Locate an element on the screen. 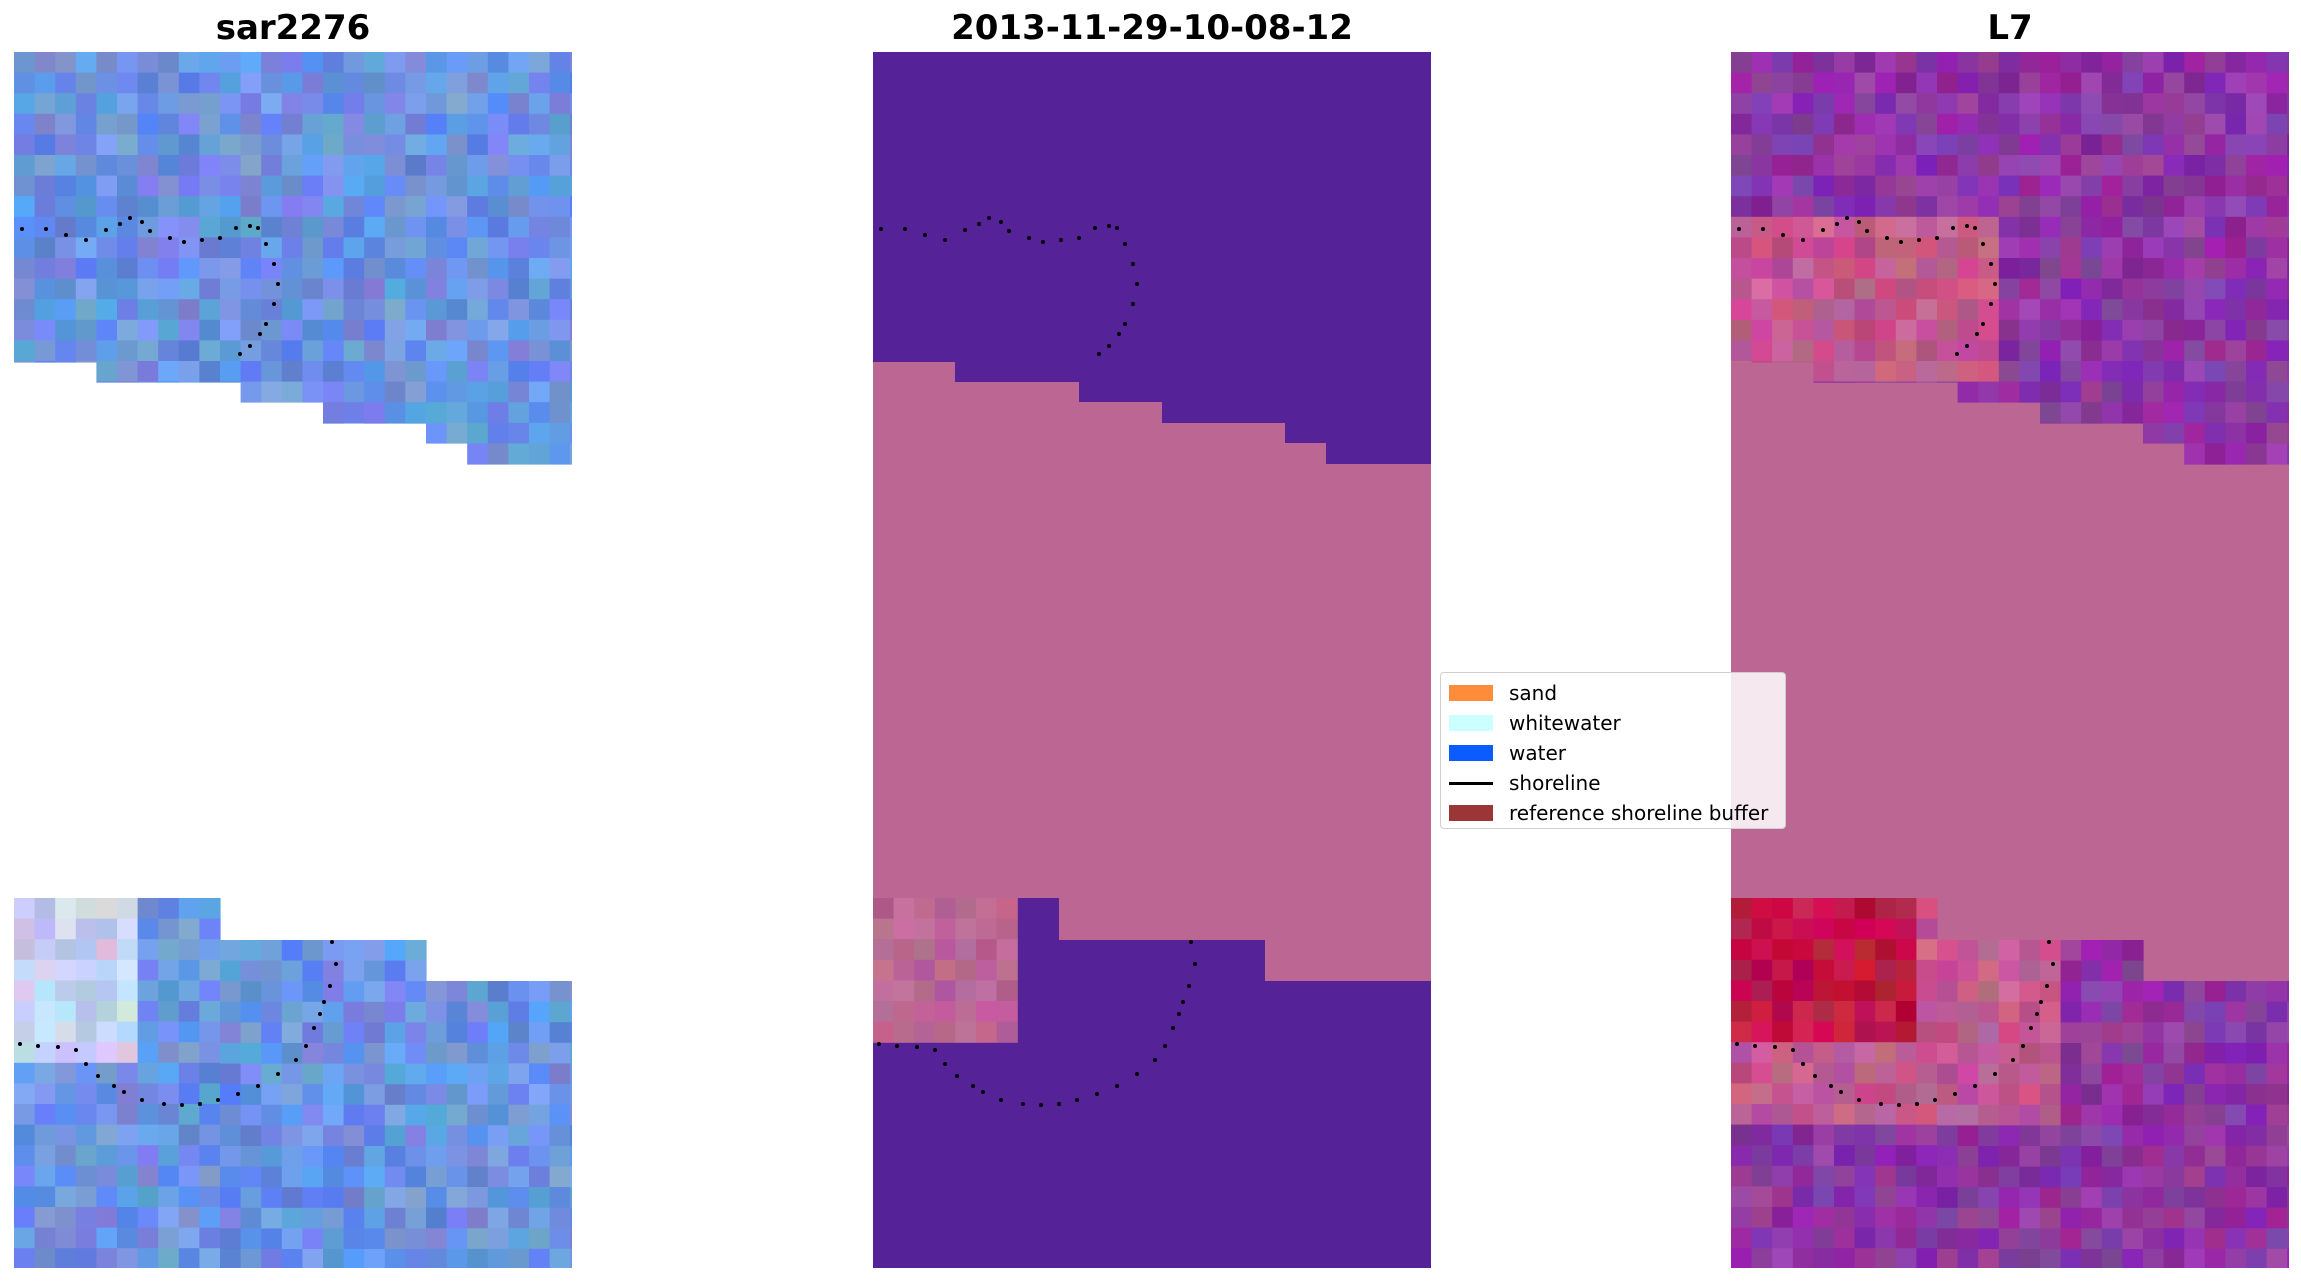 This screenshot has height=1283, width=2301. rgb-shoreline-dot is located at coordinates (142, 222).